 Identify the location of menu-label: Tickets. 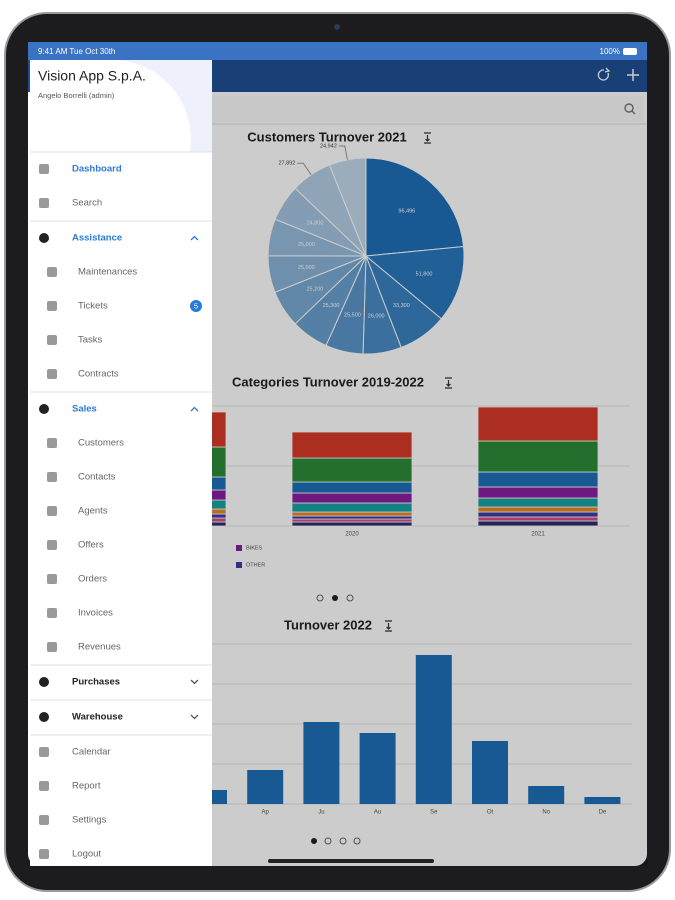
(93, 306).